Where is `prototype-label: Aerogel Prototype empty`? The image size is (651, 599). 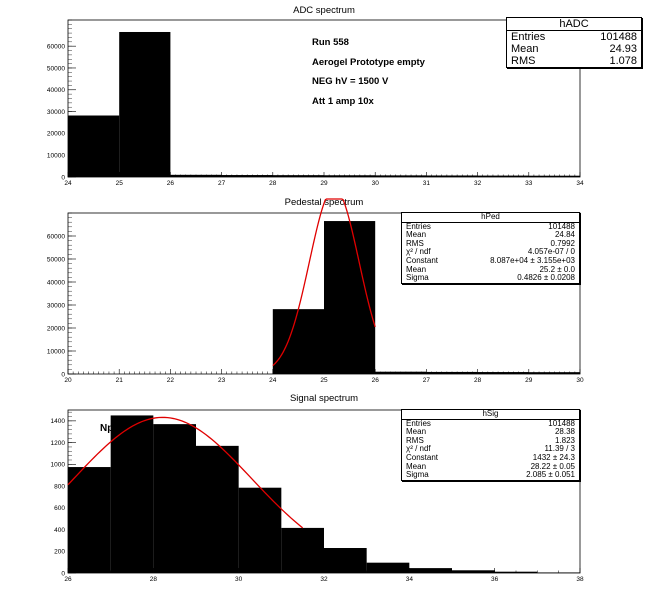 prototype-label: Aerogel Prototype empty is located at coordinates (368, 62).